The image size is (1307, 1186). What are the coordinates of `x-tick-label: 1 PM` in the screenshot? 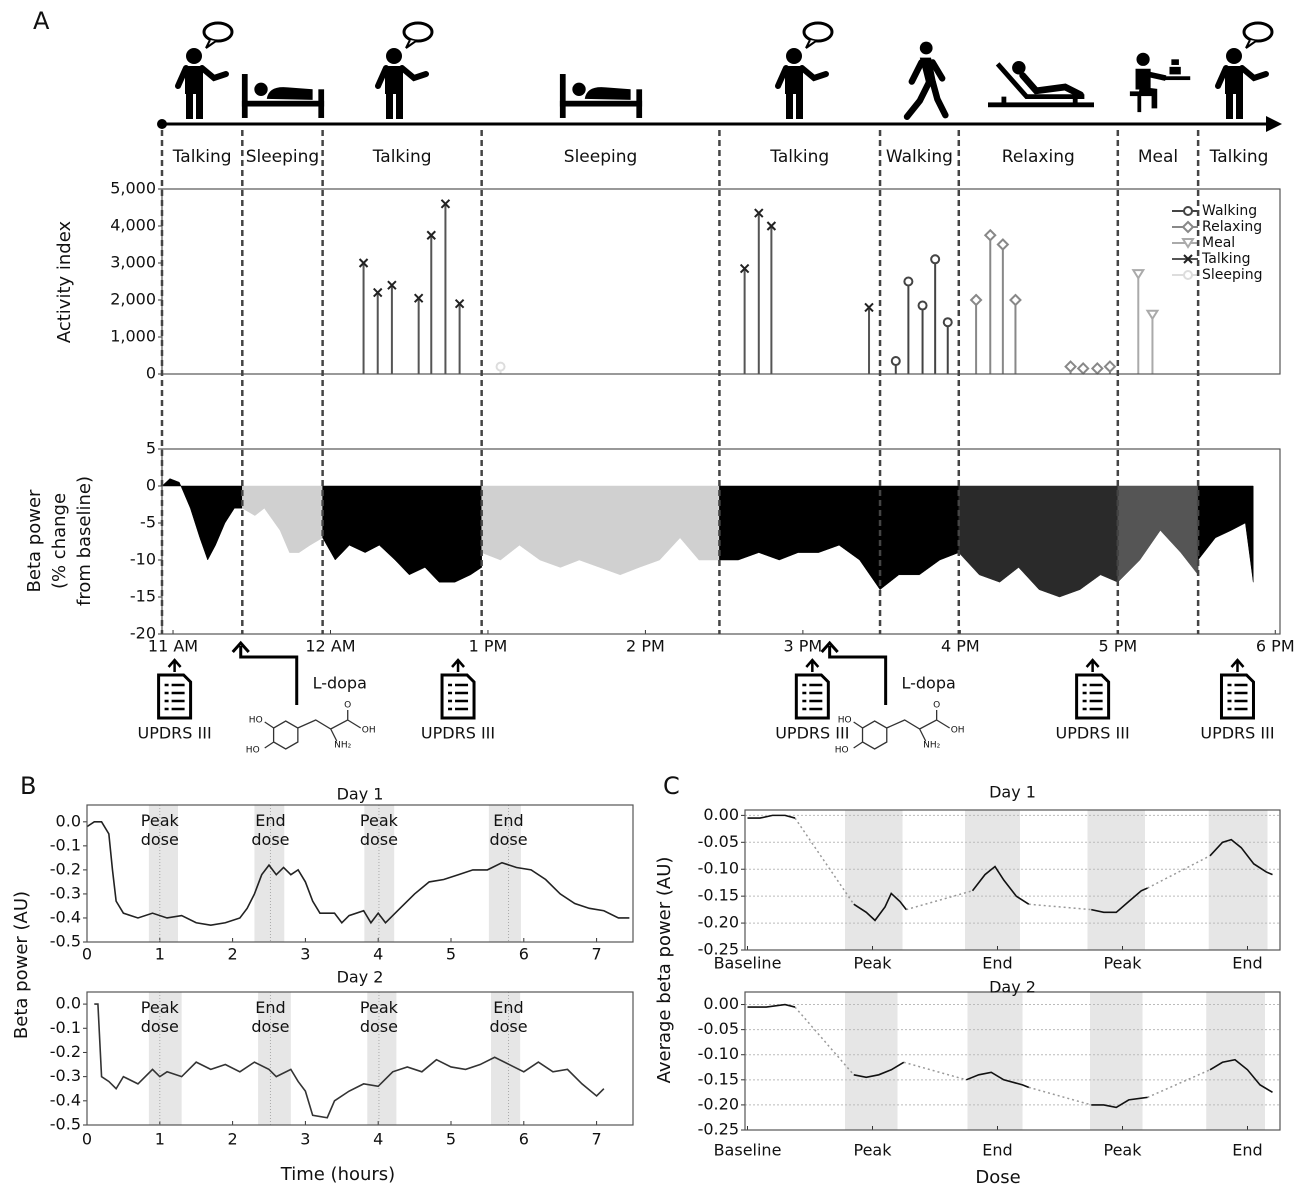 It's located at (488, 646).